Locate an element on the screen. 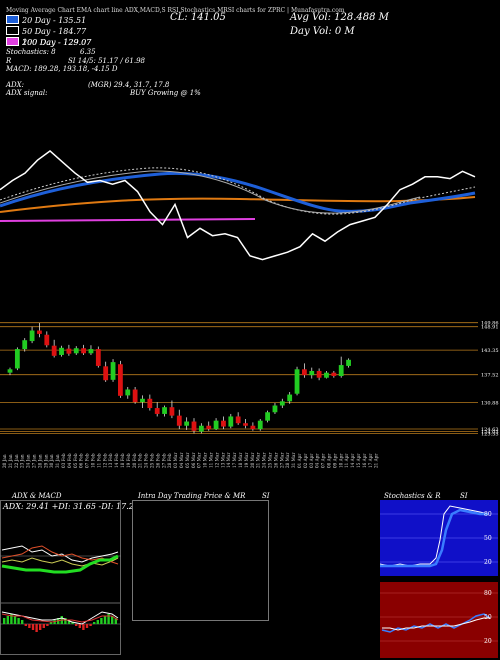 The height and width of the screenshot is (660, 500). date-tick-label: 13 Feb is located at coordinates (110, 460).